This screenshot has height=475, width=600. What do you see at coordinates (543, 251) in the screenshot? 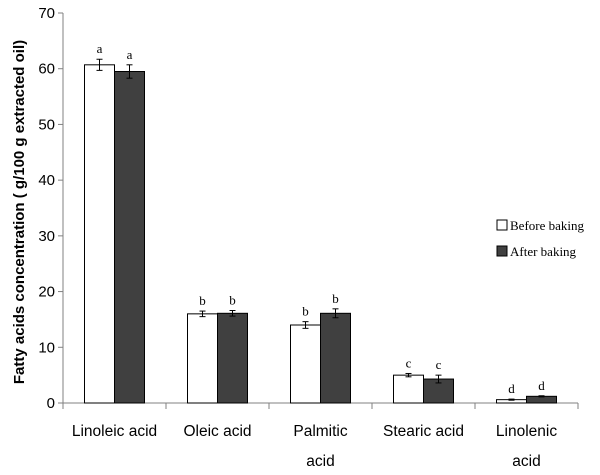
I see `legend-label: After baking` at bounding box center [543, 251].